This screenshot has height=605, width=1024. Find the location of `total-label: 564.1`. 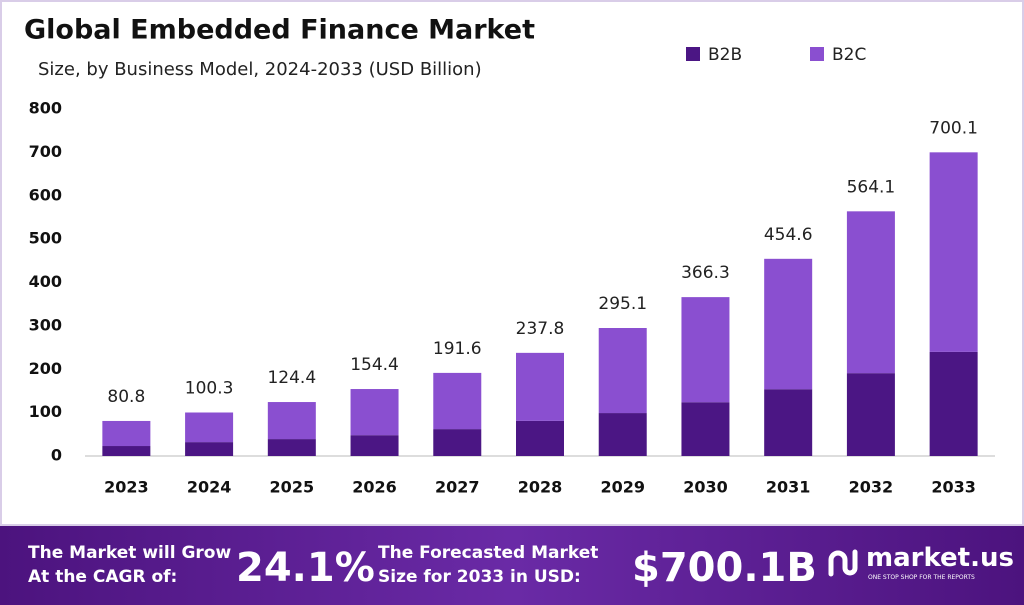

total-label: 564.1 is located at coordinates (871, 187).